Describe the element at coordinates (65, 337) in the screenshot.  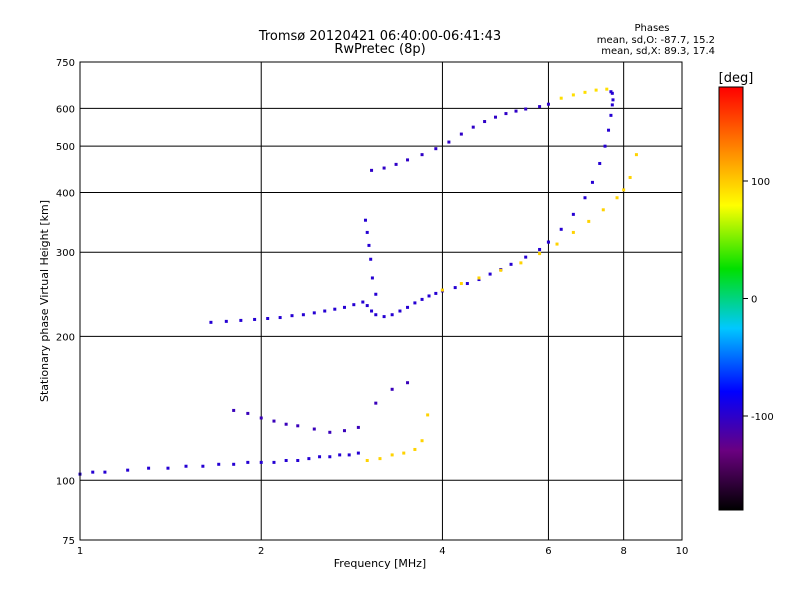
I see `y-tick-label: 200` at that location.